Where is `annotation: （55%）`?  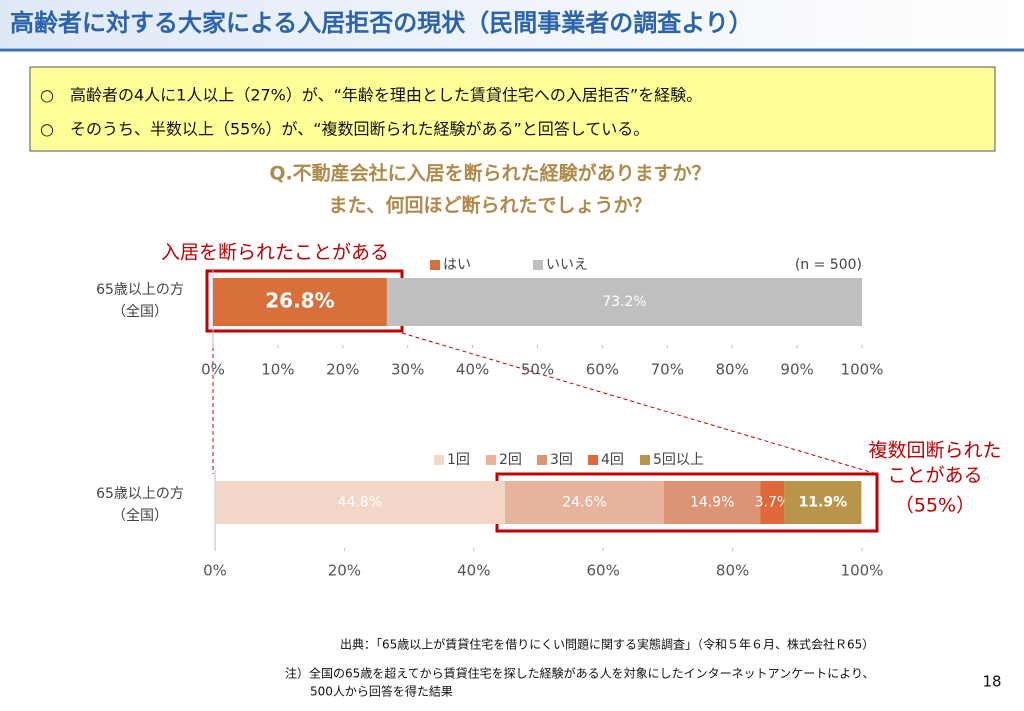 annotation: （55%） is located at coordinates (935, 506).